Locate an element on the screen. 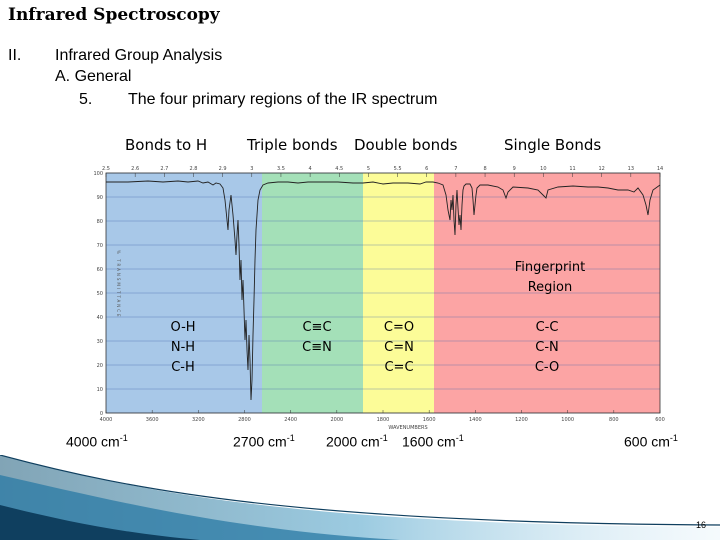  y-tick-label: 0 is located at coordinates (101, 414).